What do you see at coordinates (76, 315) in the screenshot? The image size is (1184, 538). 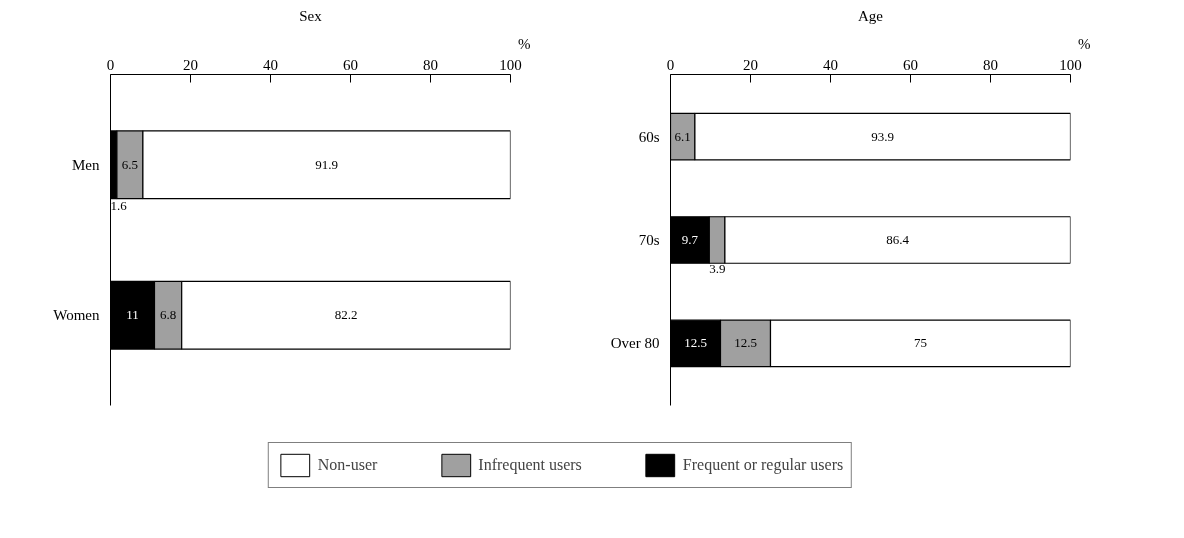 I see `y-tick-label: Women` at bounding box center [76, 315].